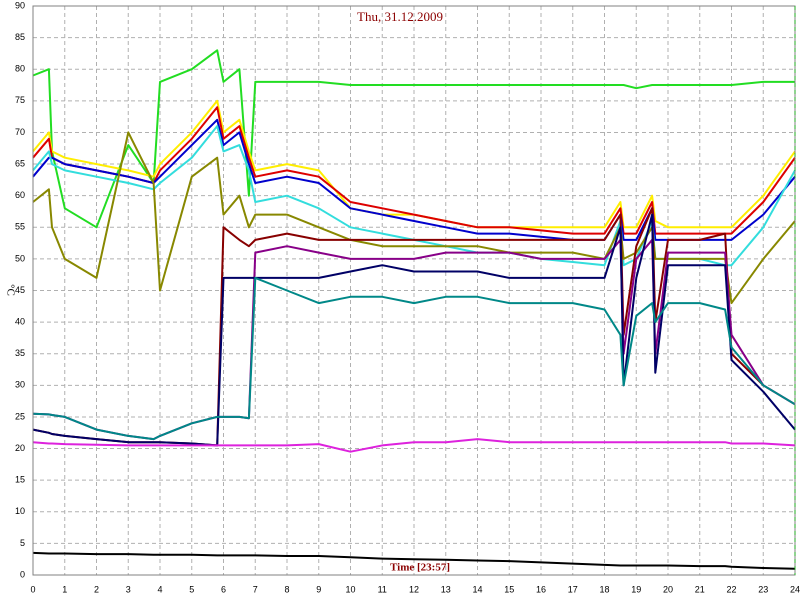 The image size is (800, 600). Describe the element at coordinates (96, 589) in the screenshot. I see `x-tick-label: 2` at that location.